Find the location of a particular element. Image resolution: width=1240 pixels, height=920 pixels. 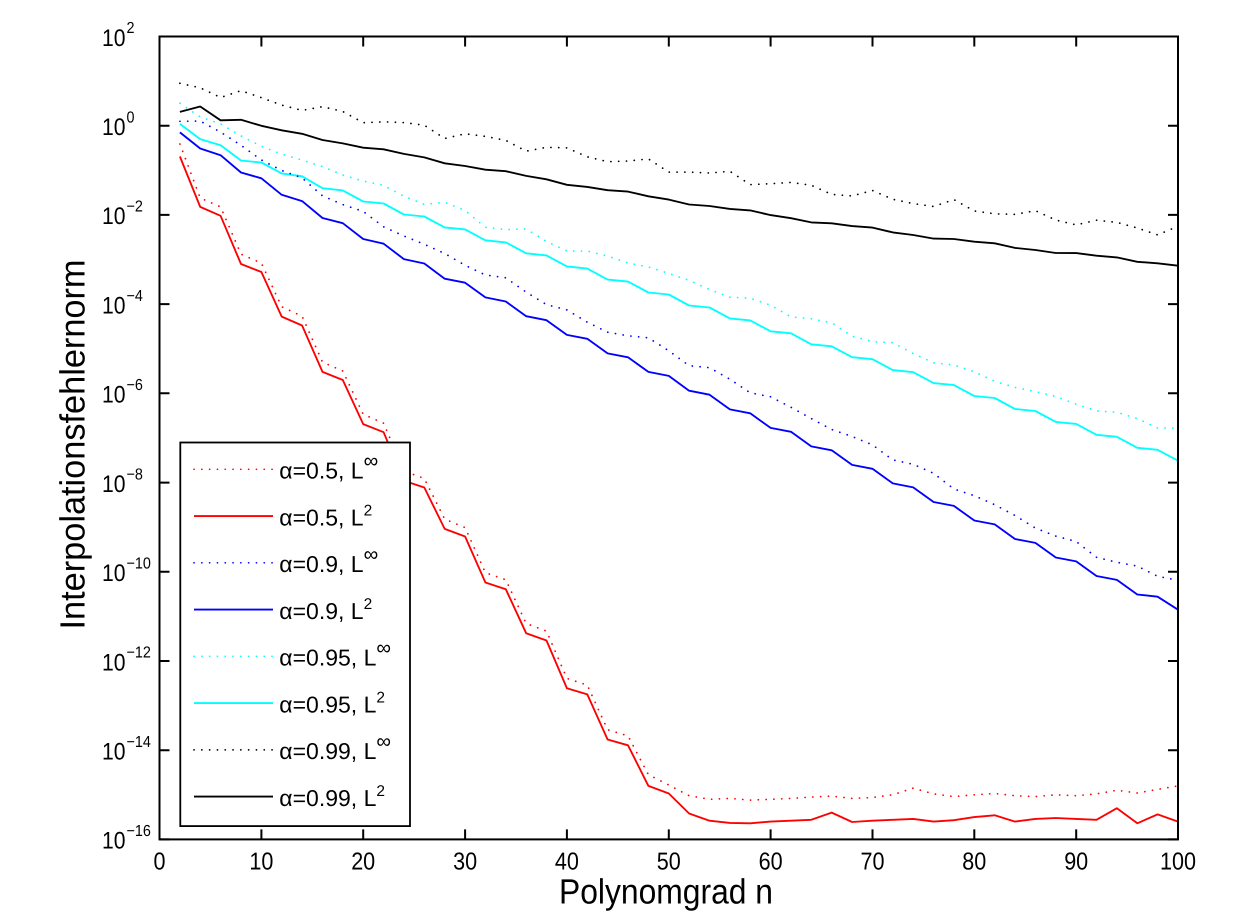

svg-text: −12 is located at coordinates (139, 653).